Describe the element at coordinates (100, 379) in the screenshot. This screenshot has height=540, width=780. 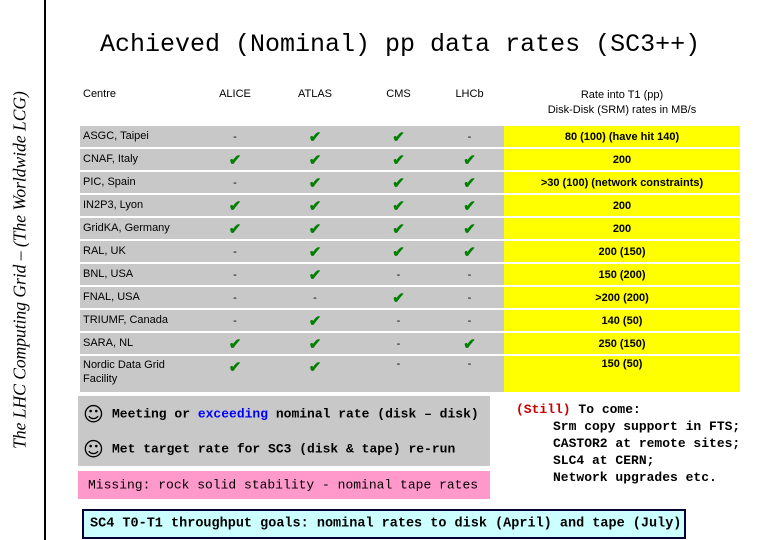
I see `centre-name-line2: Facility` at that location.